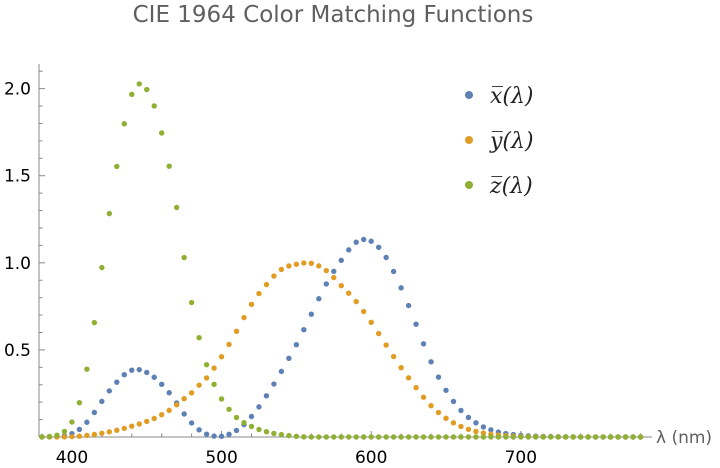 The height and width of the screenshot is (468, 720). What do you see at coordinates (333, 15) in the screenshot?
I see `chart-title: CIE 1964 Color Matching Functions` at bounding box center [333, 15].